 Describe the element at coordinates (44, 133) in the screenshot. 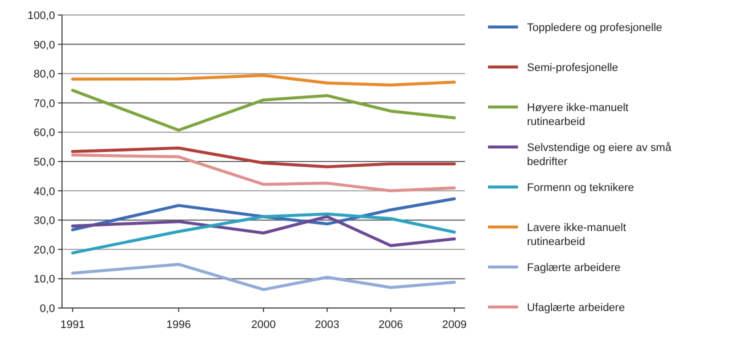

I see `y-tick-label: 60,0` at that location.